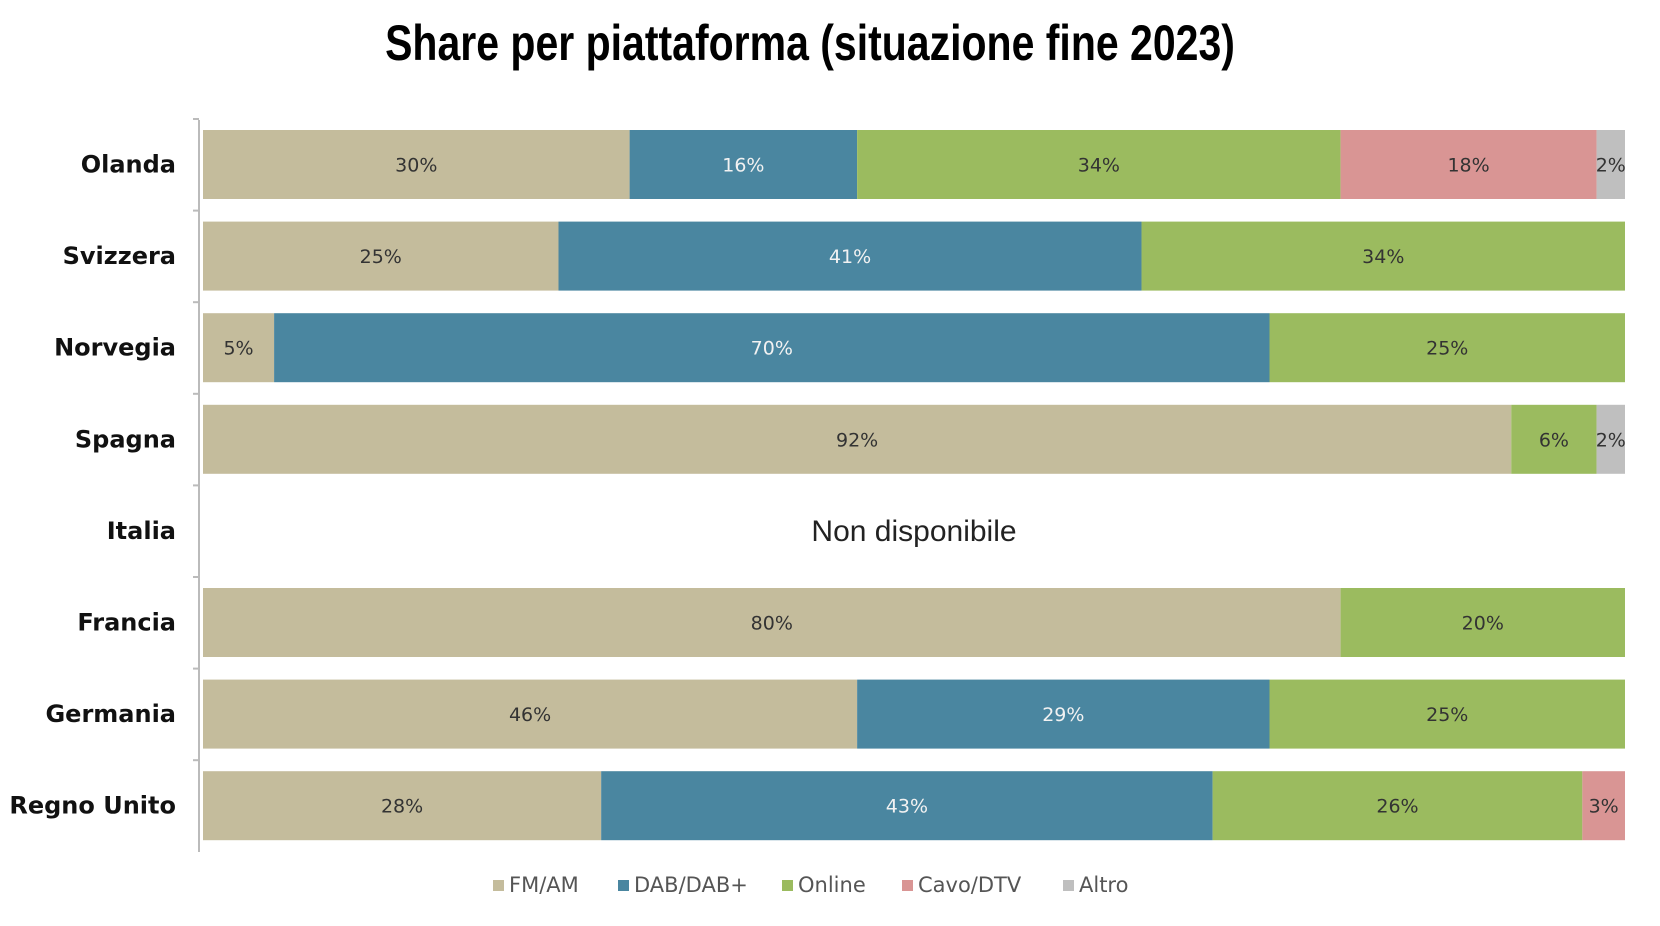 Image resolution: width=1660 pixels, height=926 pixels. I want to click on data-label: 28%, so click(402, 807).